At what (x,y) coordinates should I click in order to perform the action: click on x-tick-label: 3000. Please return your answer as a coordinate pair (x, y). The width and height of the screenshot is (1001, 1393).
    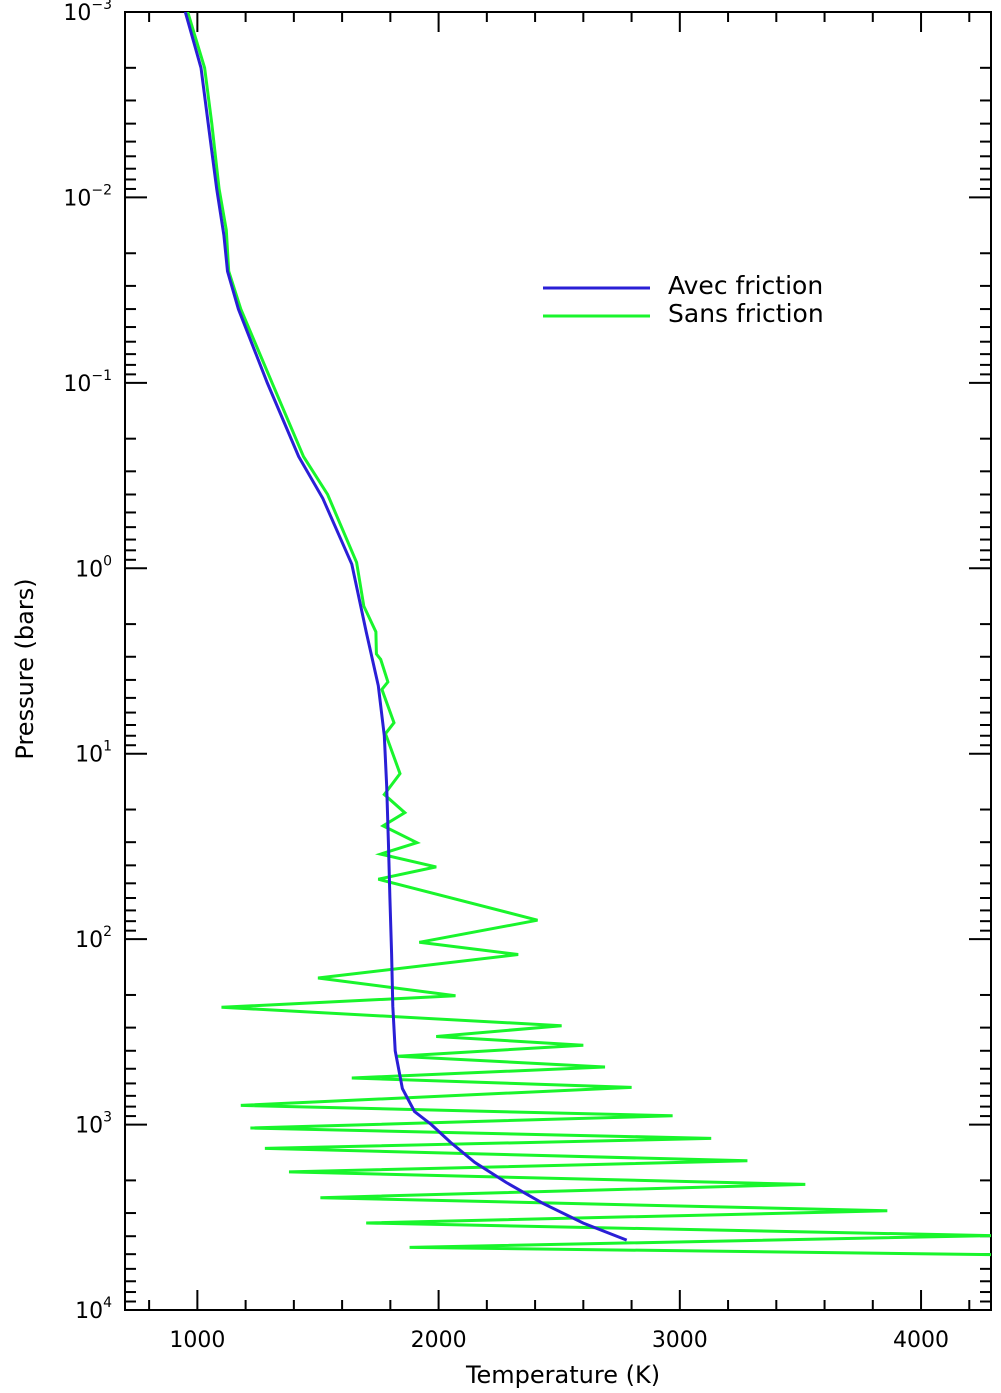
    Looking at the image, I should click on (680, 1340).